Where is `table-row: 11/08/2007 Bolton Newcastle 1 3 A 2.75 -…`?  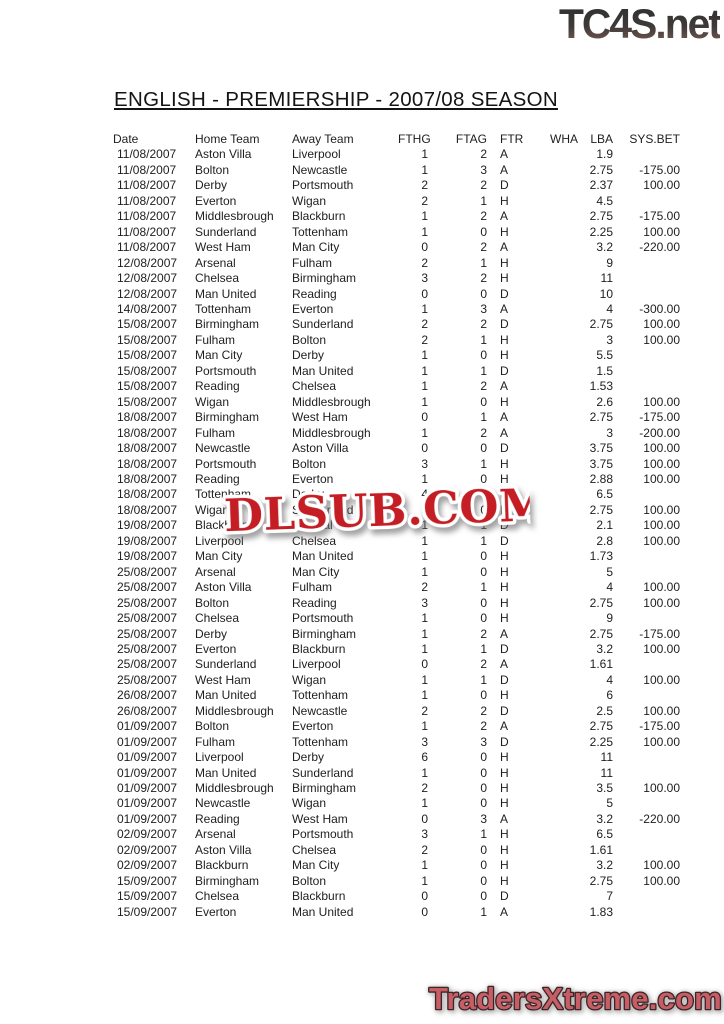 table-row: 11/08/2007 Bolton Newcastle 1 3 A 2.75 -… is located at coordinates (396, 170).